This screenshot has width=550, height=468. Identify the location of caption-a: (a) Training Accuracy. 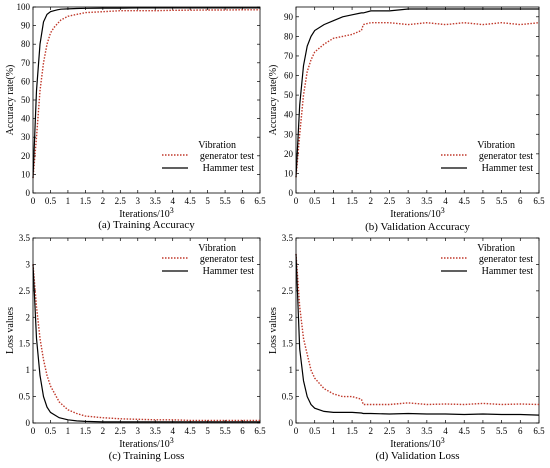
(146, 225).